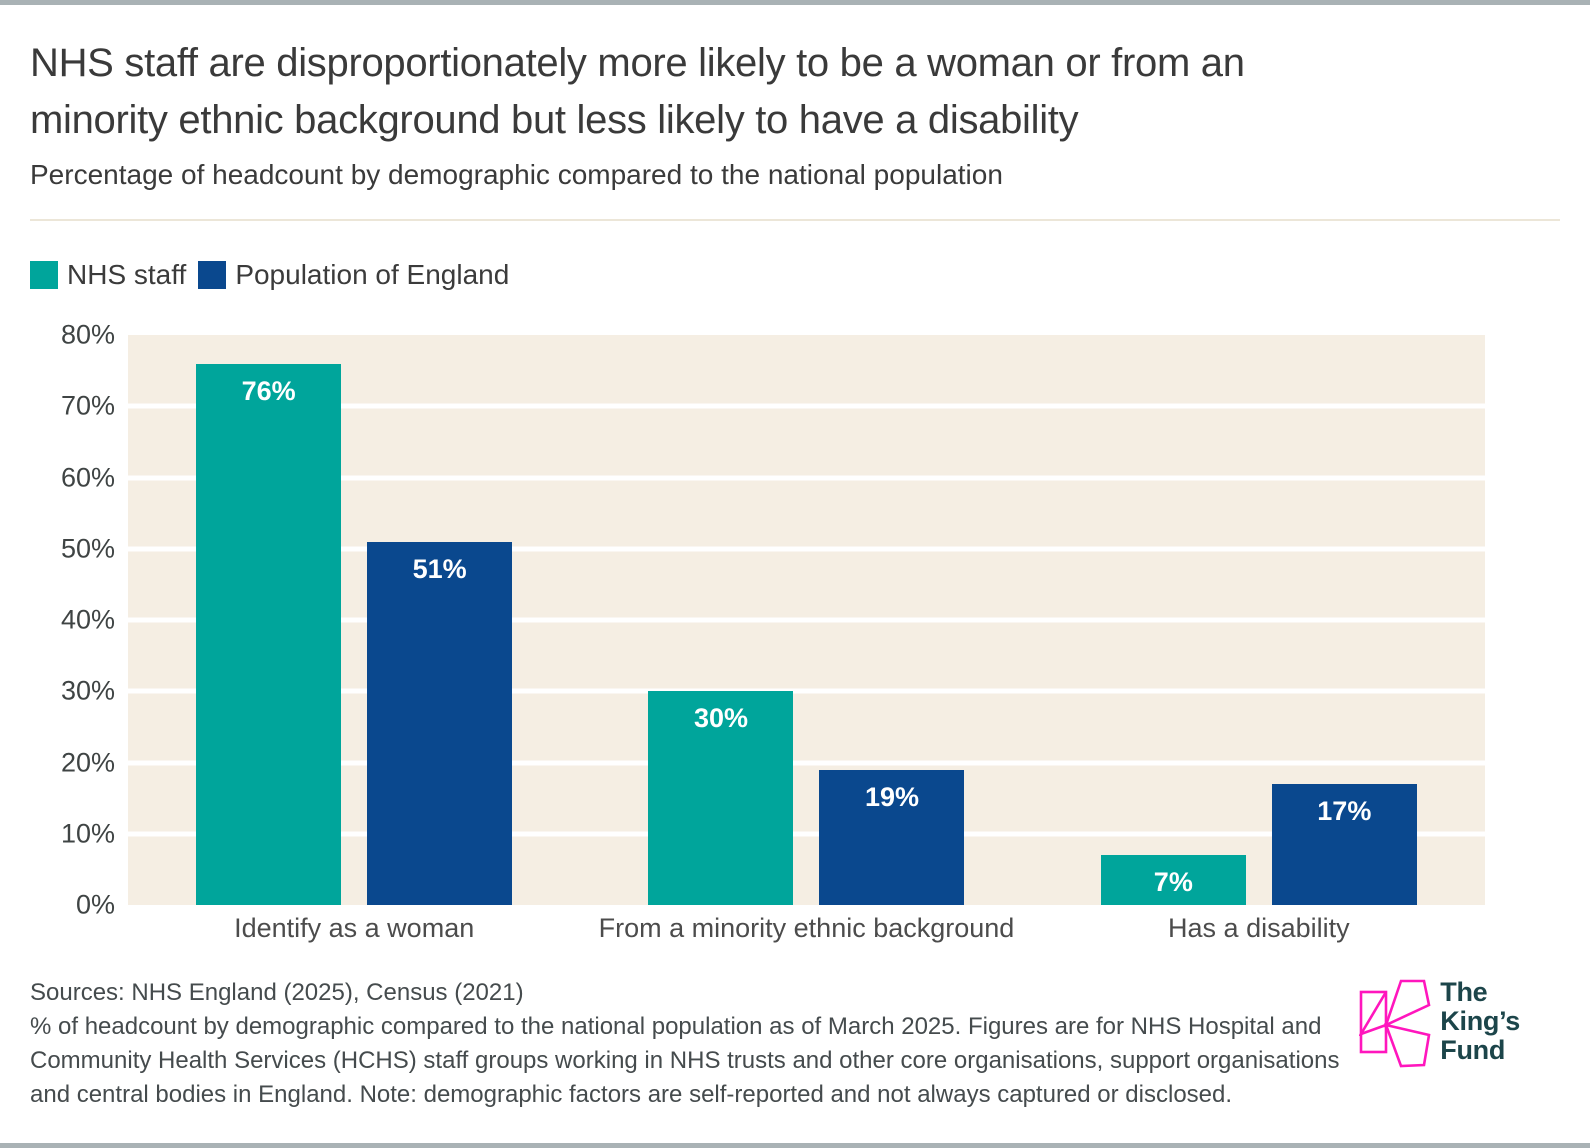 This screenshot has width=1590, height=1148. What do you see at coordinates (1464, 992) in the screenshot?
I see `logo-line-the: The` at bounding box center [1464, 992].